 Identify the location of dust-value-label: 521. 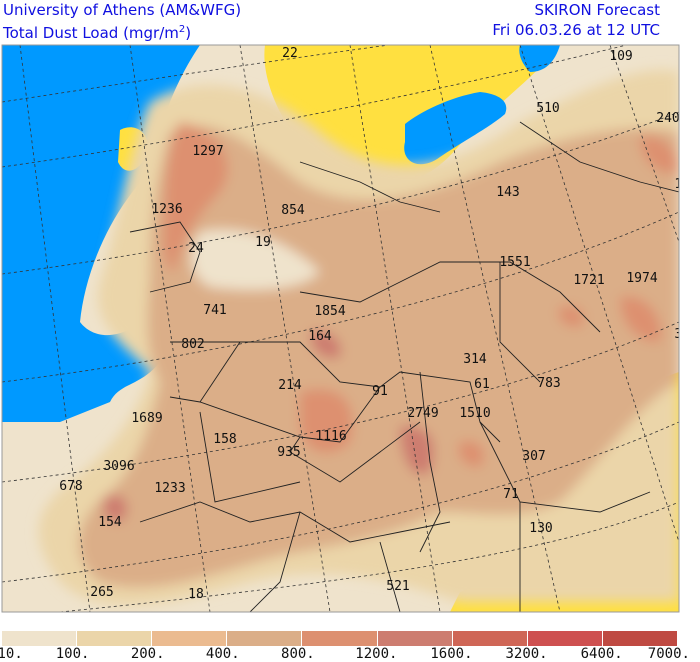
(397, 586).